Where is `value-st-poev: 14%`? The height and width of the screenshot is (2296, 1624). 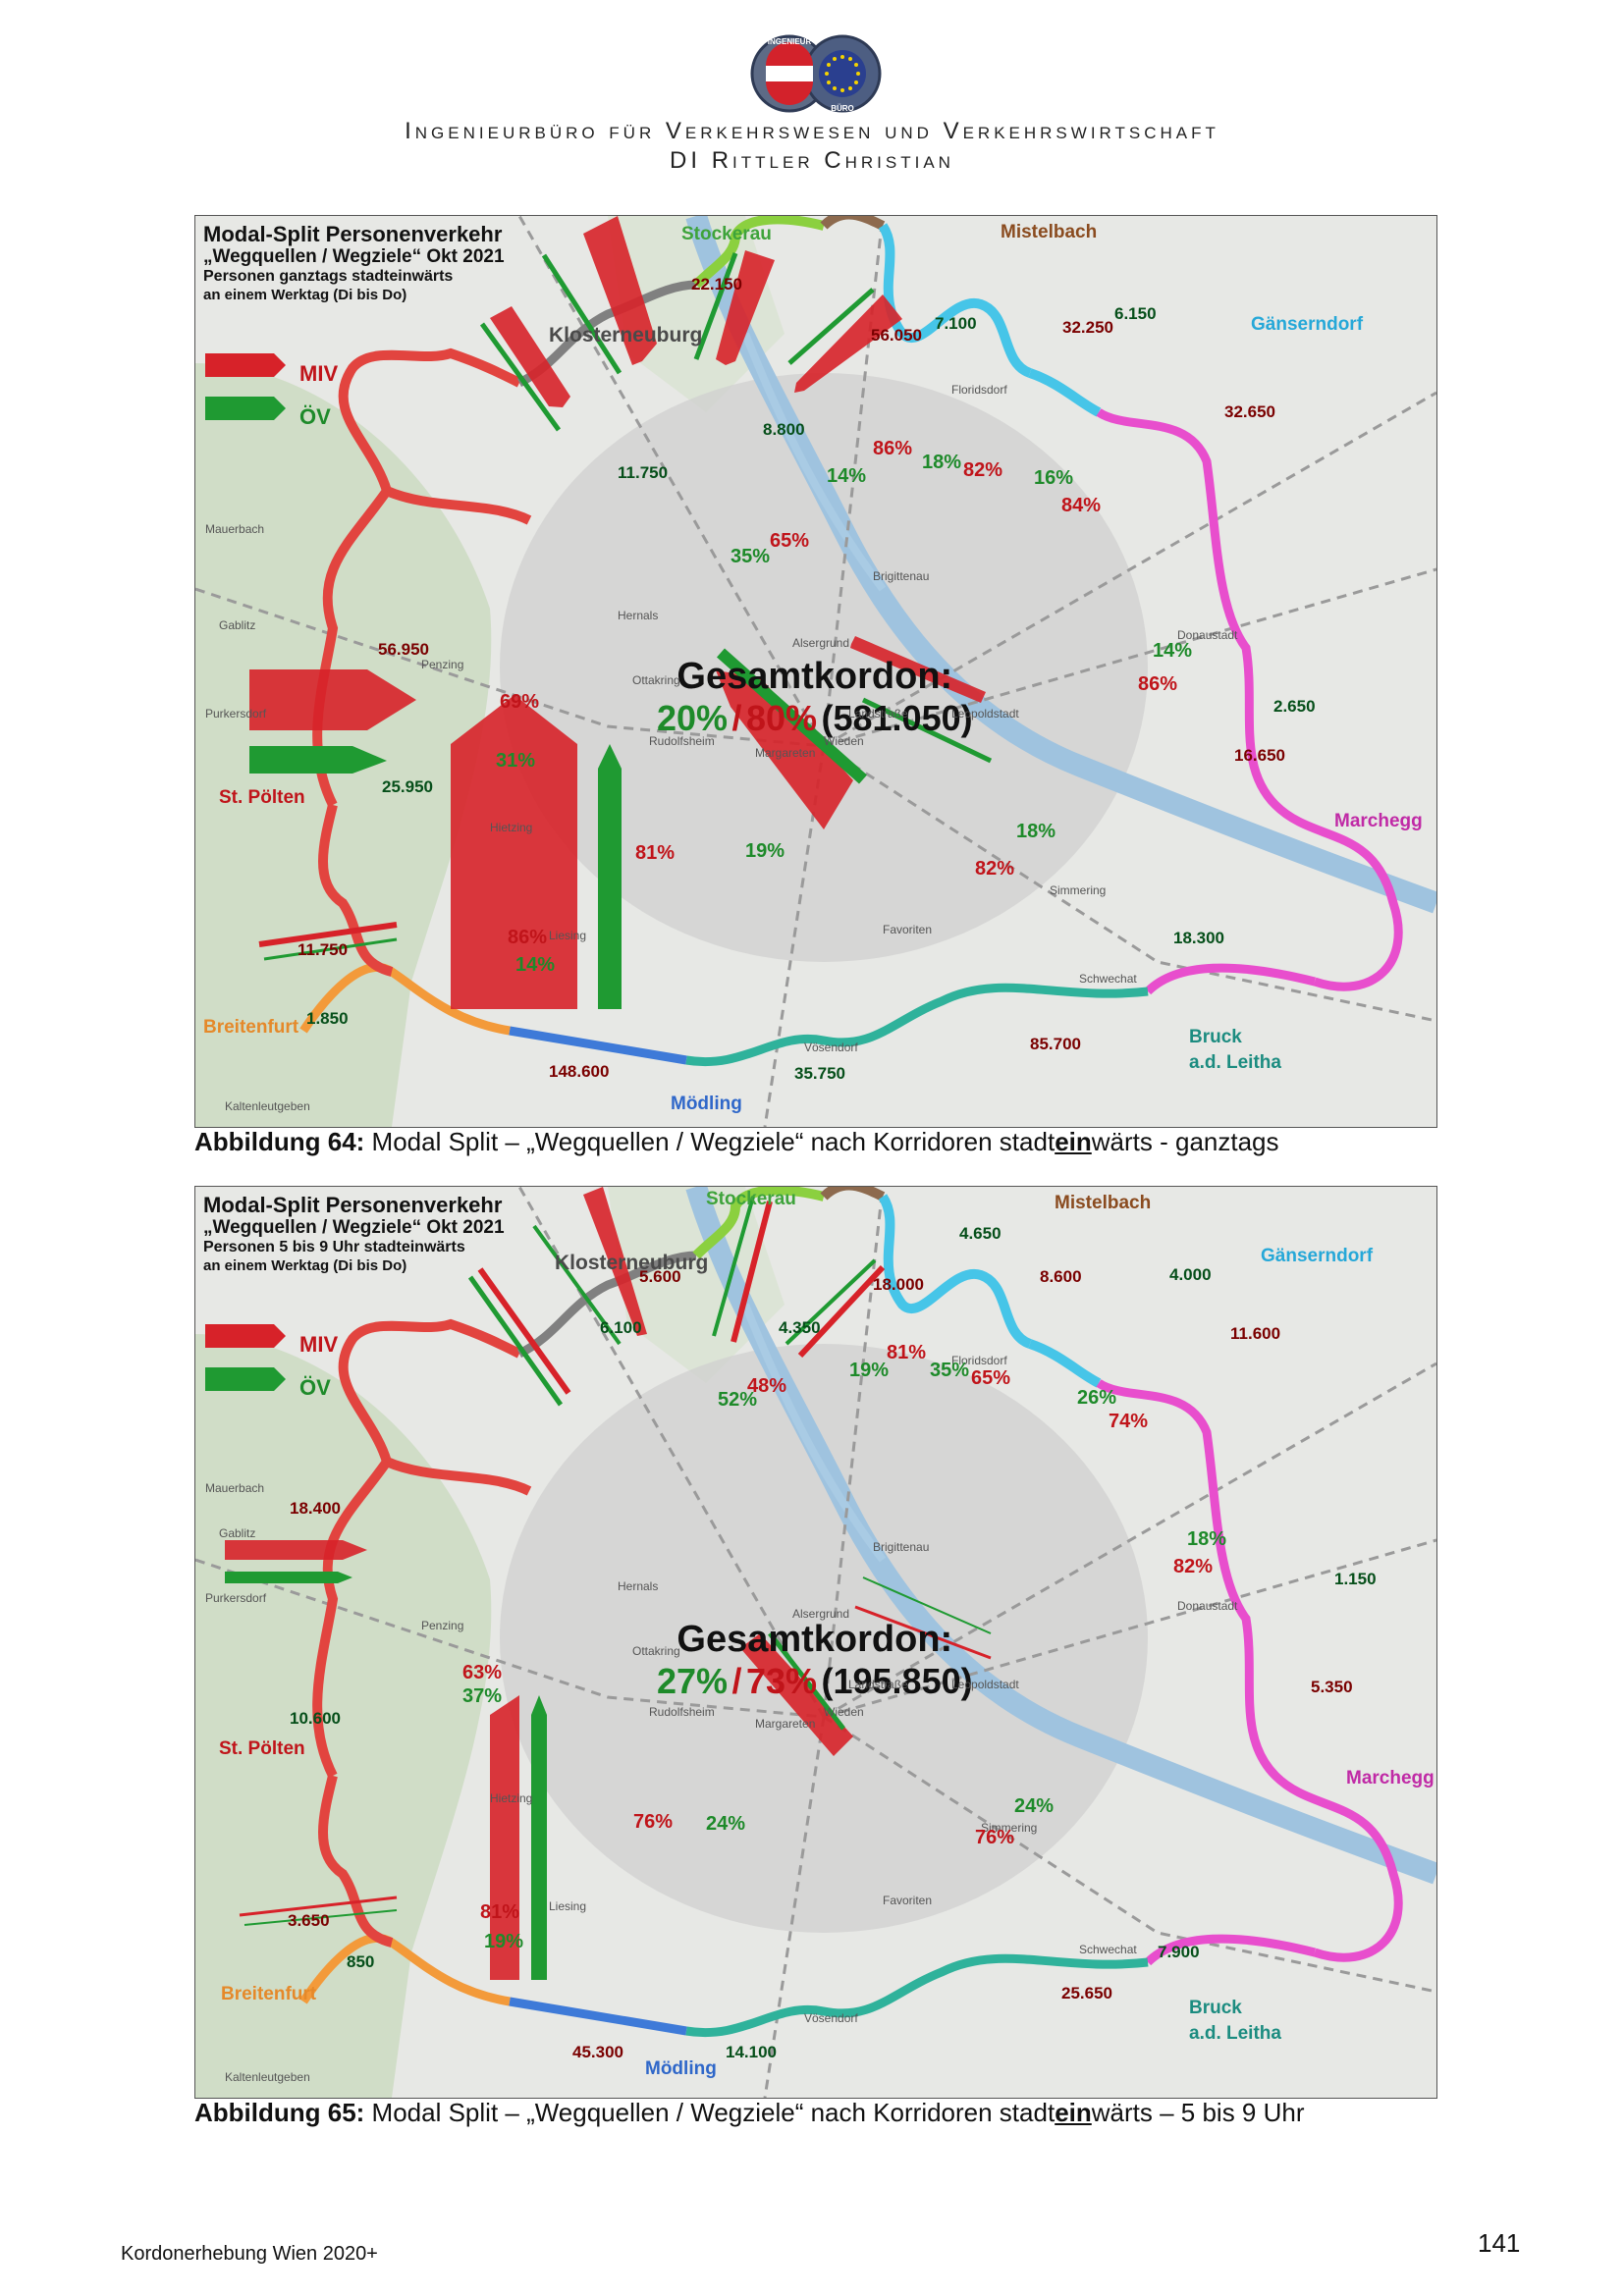 value-st-poev: 14% is located at coordinates (847, 476).